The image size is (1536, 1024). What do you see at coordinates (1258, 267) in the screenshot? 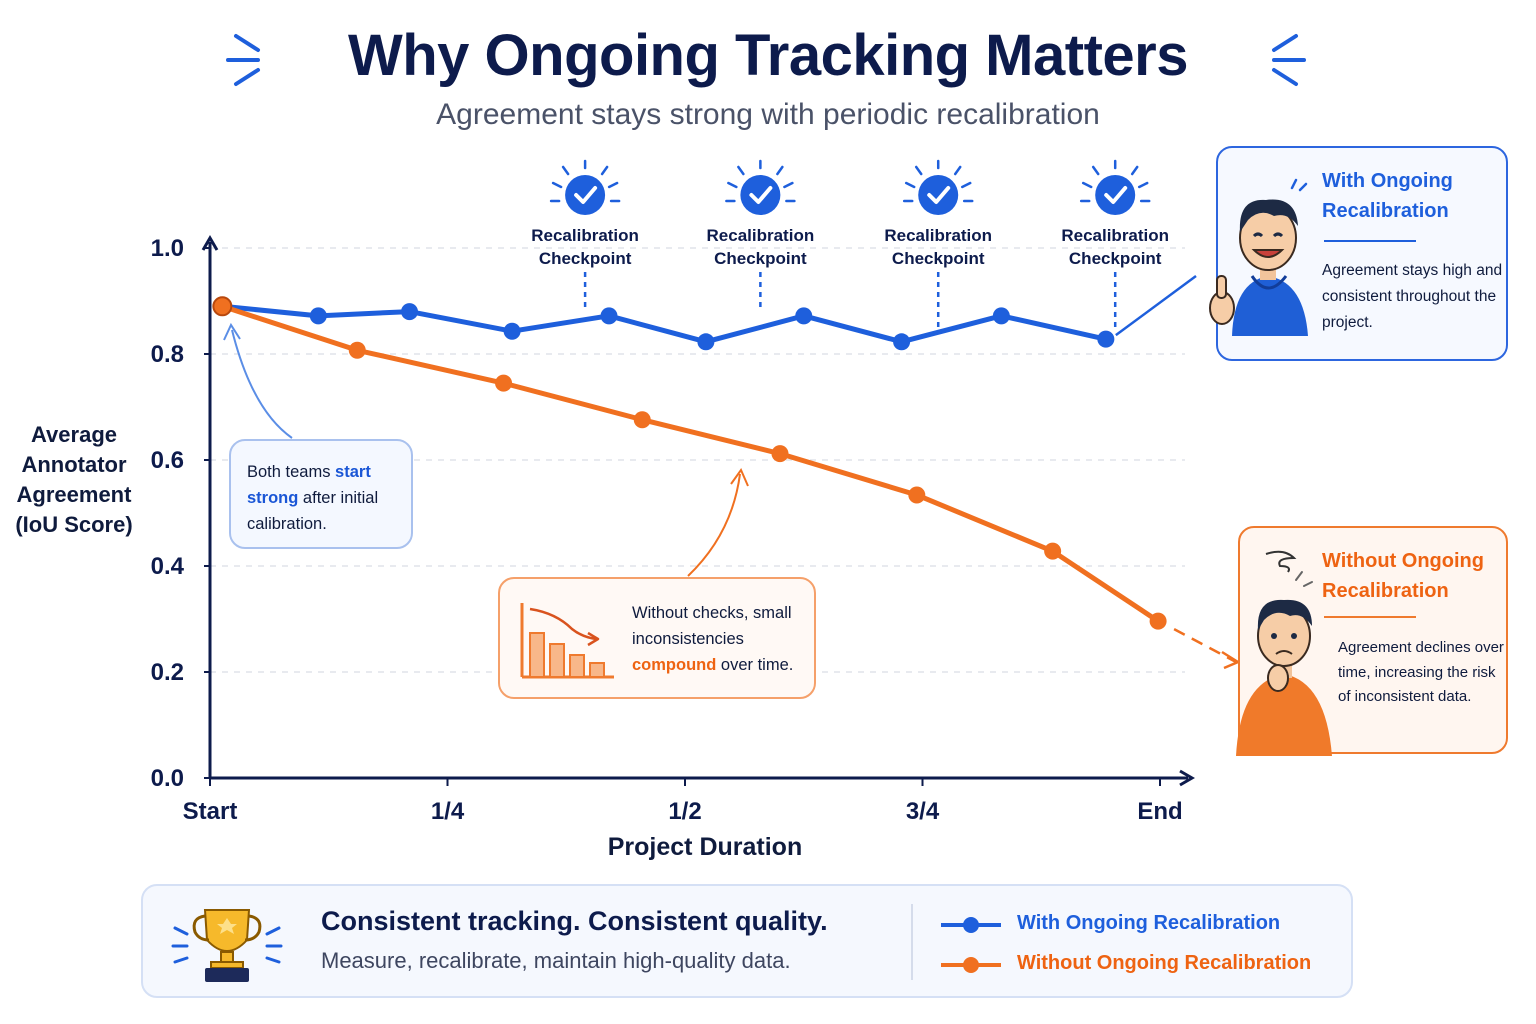
I see `happy-person-icon` at bounding box center [1258, 267].